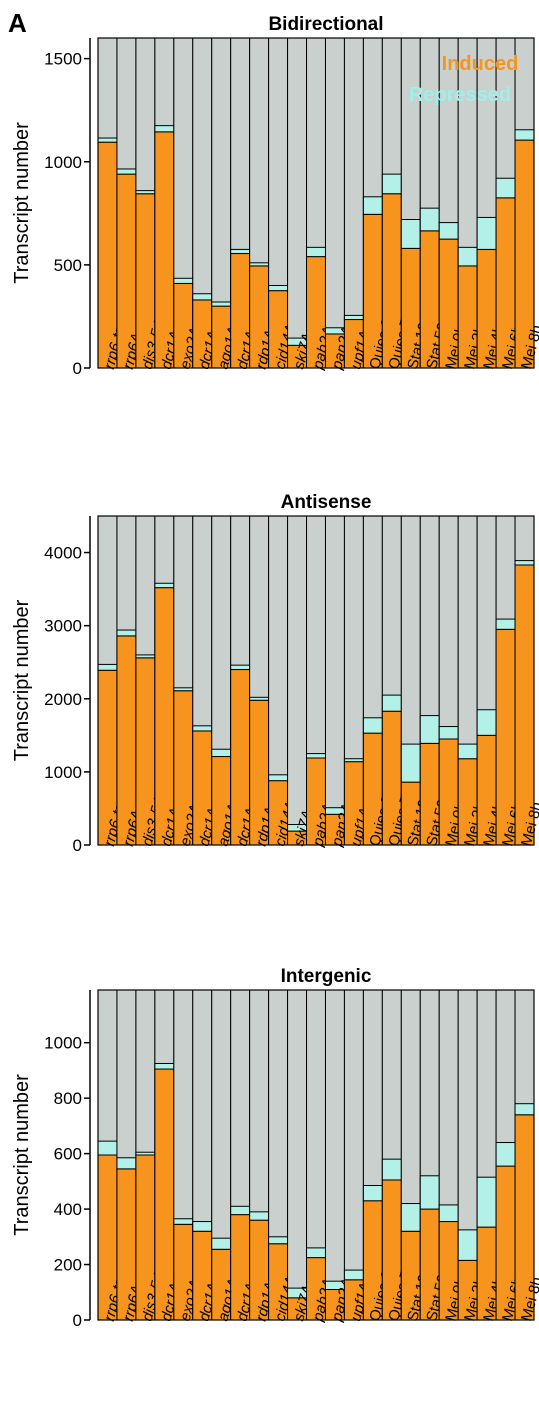 This screenshot has height=1426, width=539. I want to click on y-tick-label: 4000, so click(63, 553).